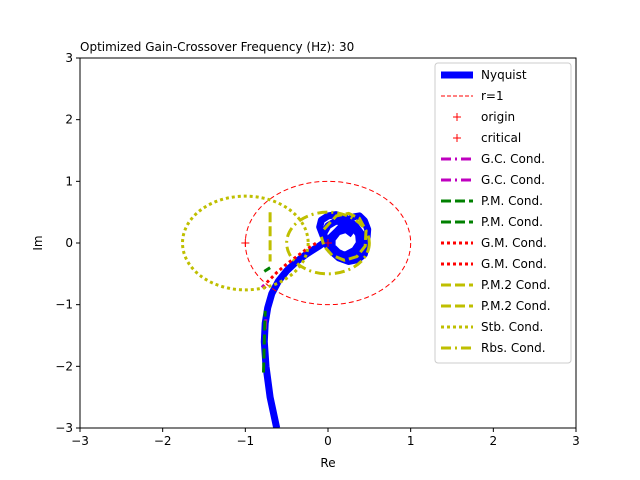  Describe the element at coordinates (64, 305) in the screenshot. I see `y-tick-label: −1` at that location.